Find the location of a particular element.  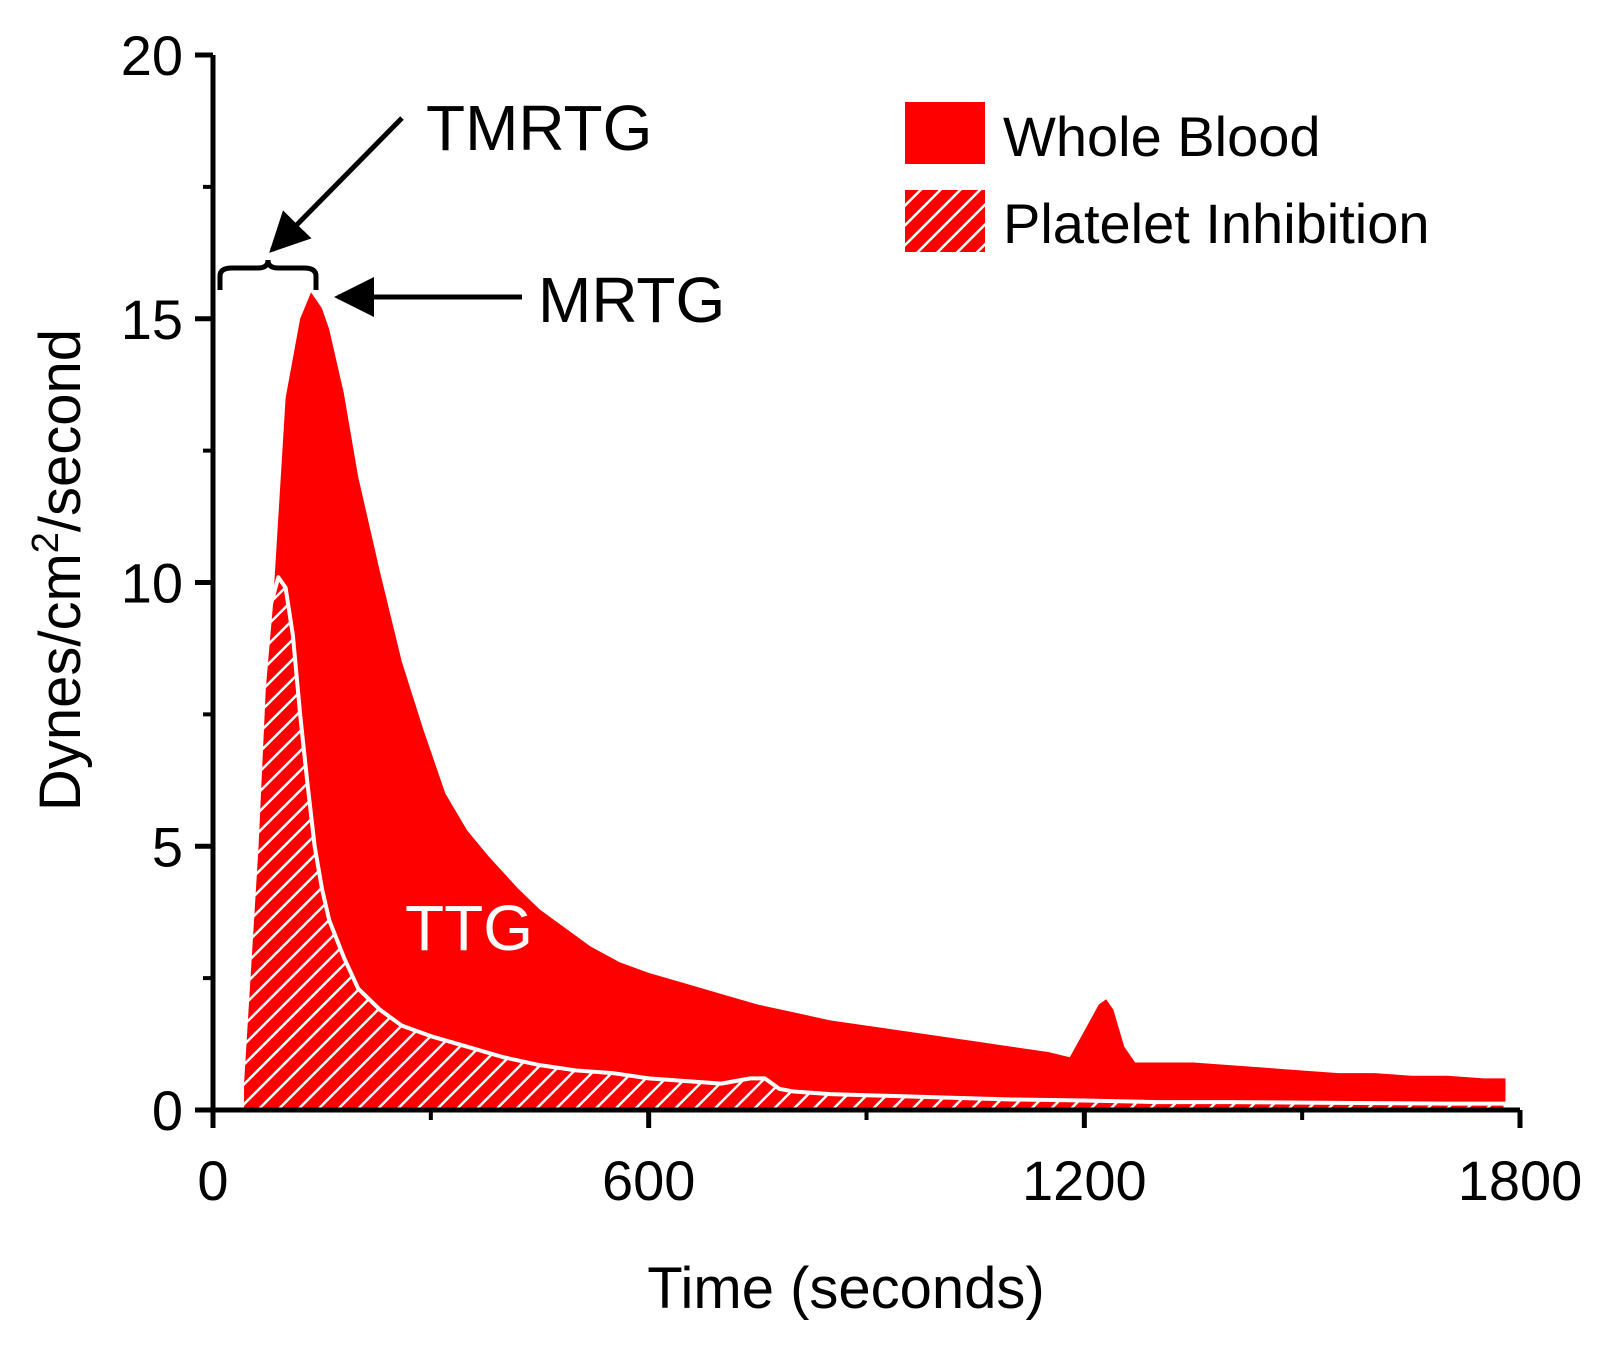

legend-label-platelet-inhibition: Platelet Inhibition is located at coordinates (1216, 223).